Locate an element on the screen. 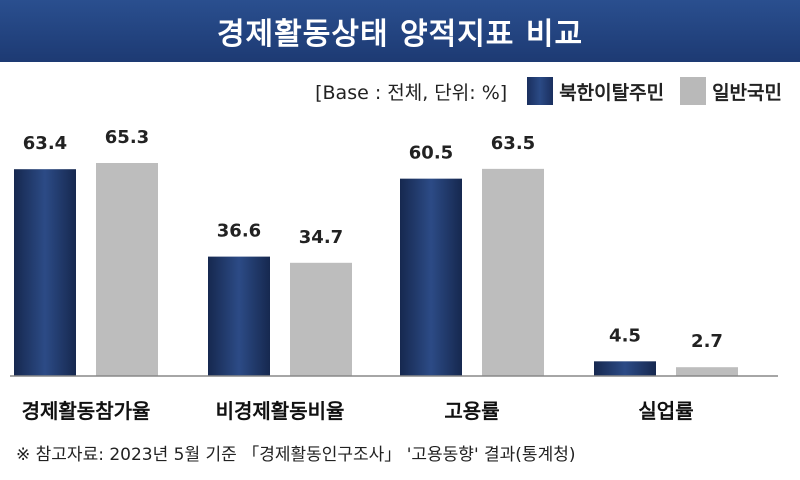  legend: [Base : 전체, 단위: %] 북한이탈주민 일반국민 is located at coordinates (548, 91).